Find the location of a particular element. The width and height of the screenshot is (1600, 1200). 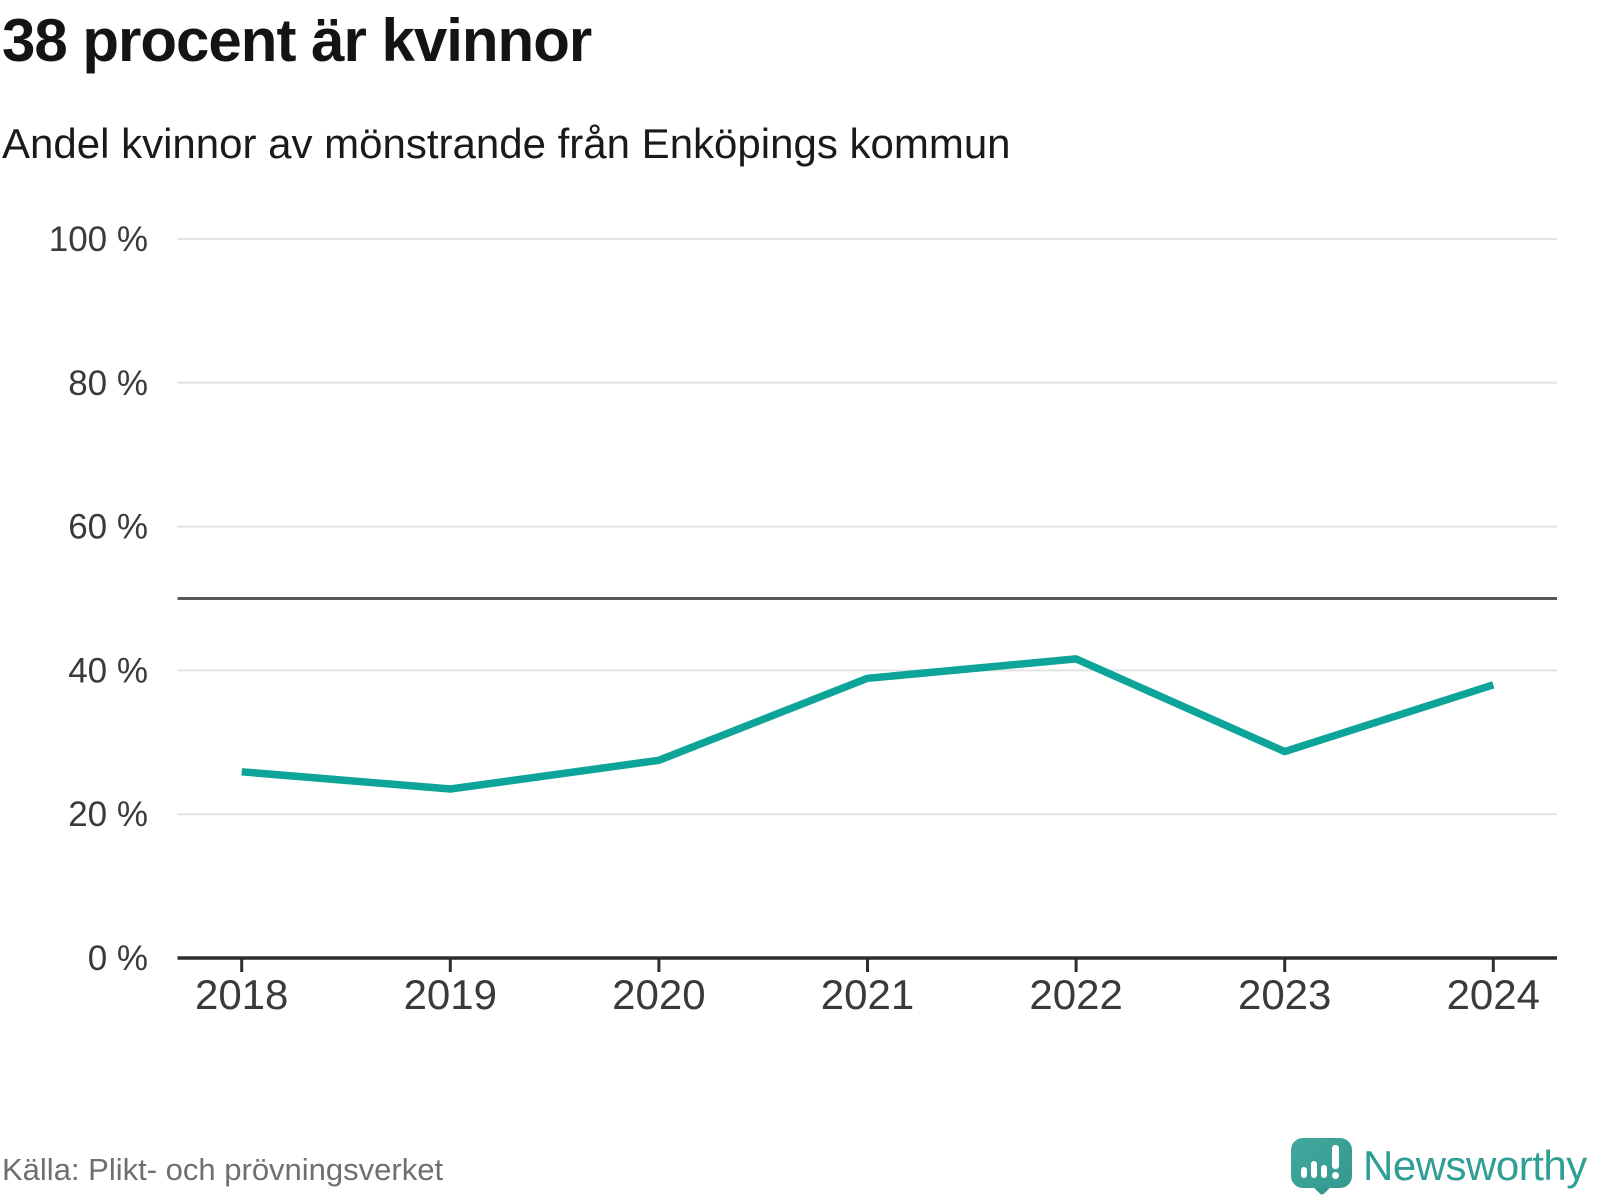

x-axis-label: 2022 is located at coordinates (1075, 994).